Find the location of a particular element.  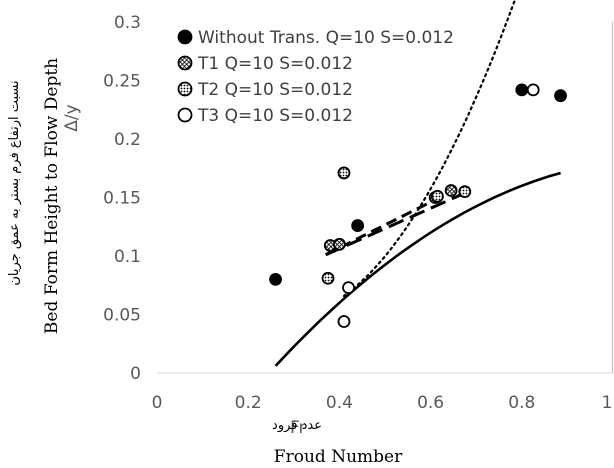

y-tick-label: 0.05 is located at coordinates (122, 316).